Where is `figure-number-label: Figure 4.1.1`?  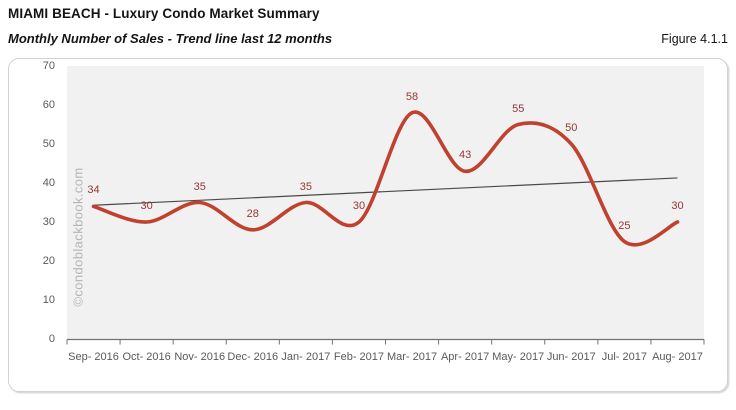
figure-number-label: Figure 4.1.1 is located at coordinates (694, 39).